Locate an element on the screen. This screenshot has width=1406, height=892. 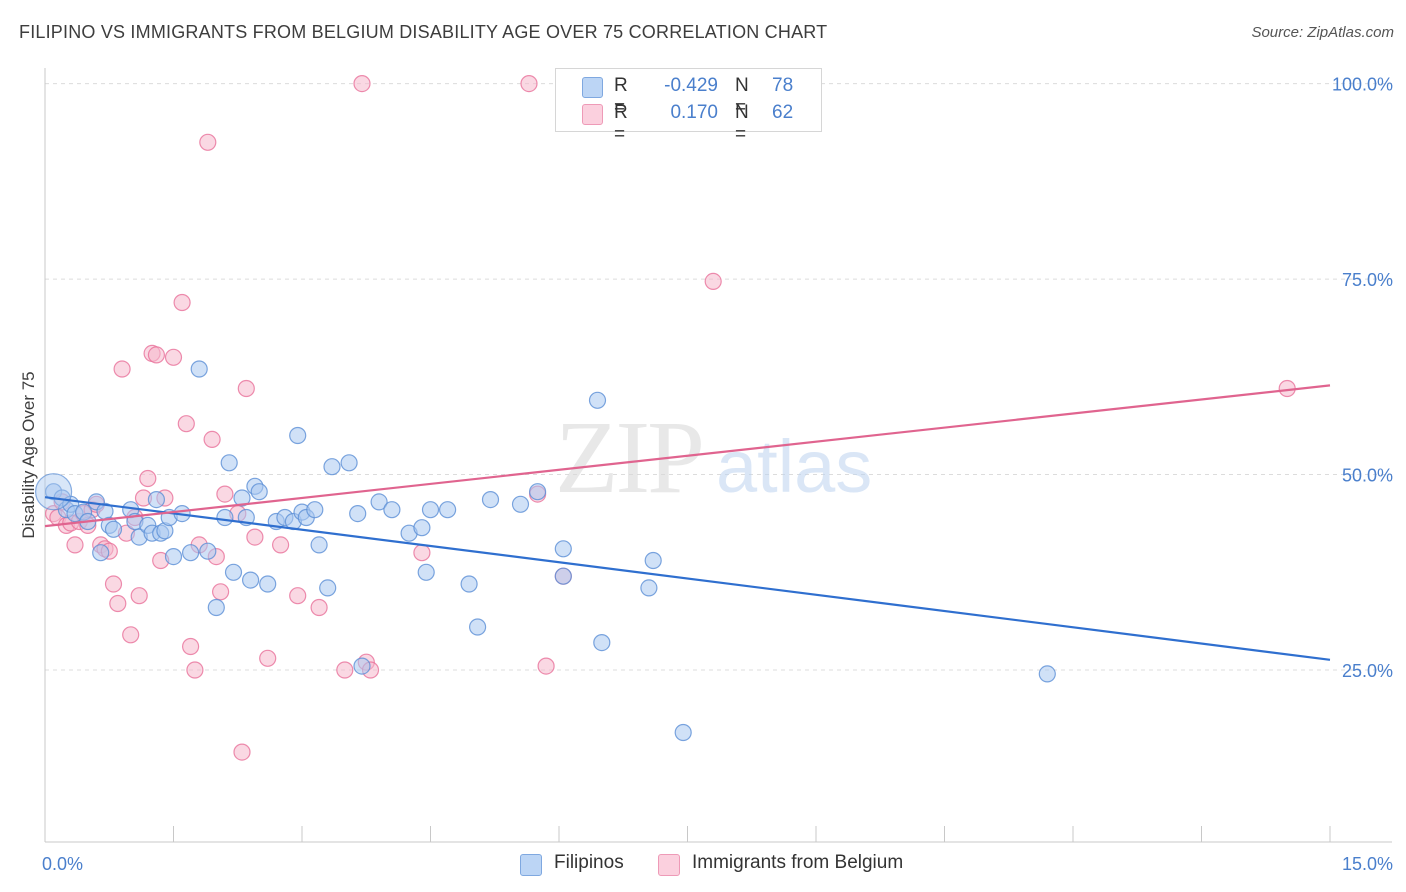
legend-n-value: 78 is located at coordinates (783, 85).